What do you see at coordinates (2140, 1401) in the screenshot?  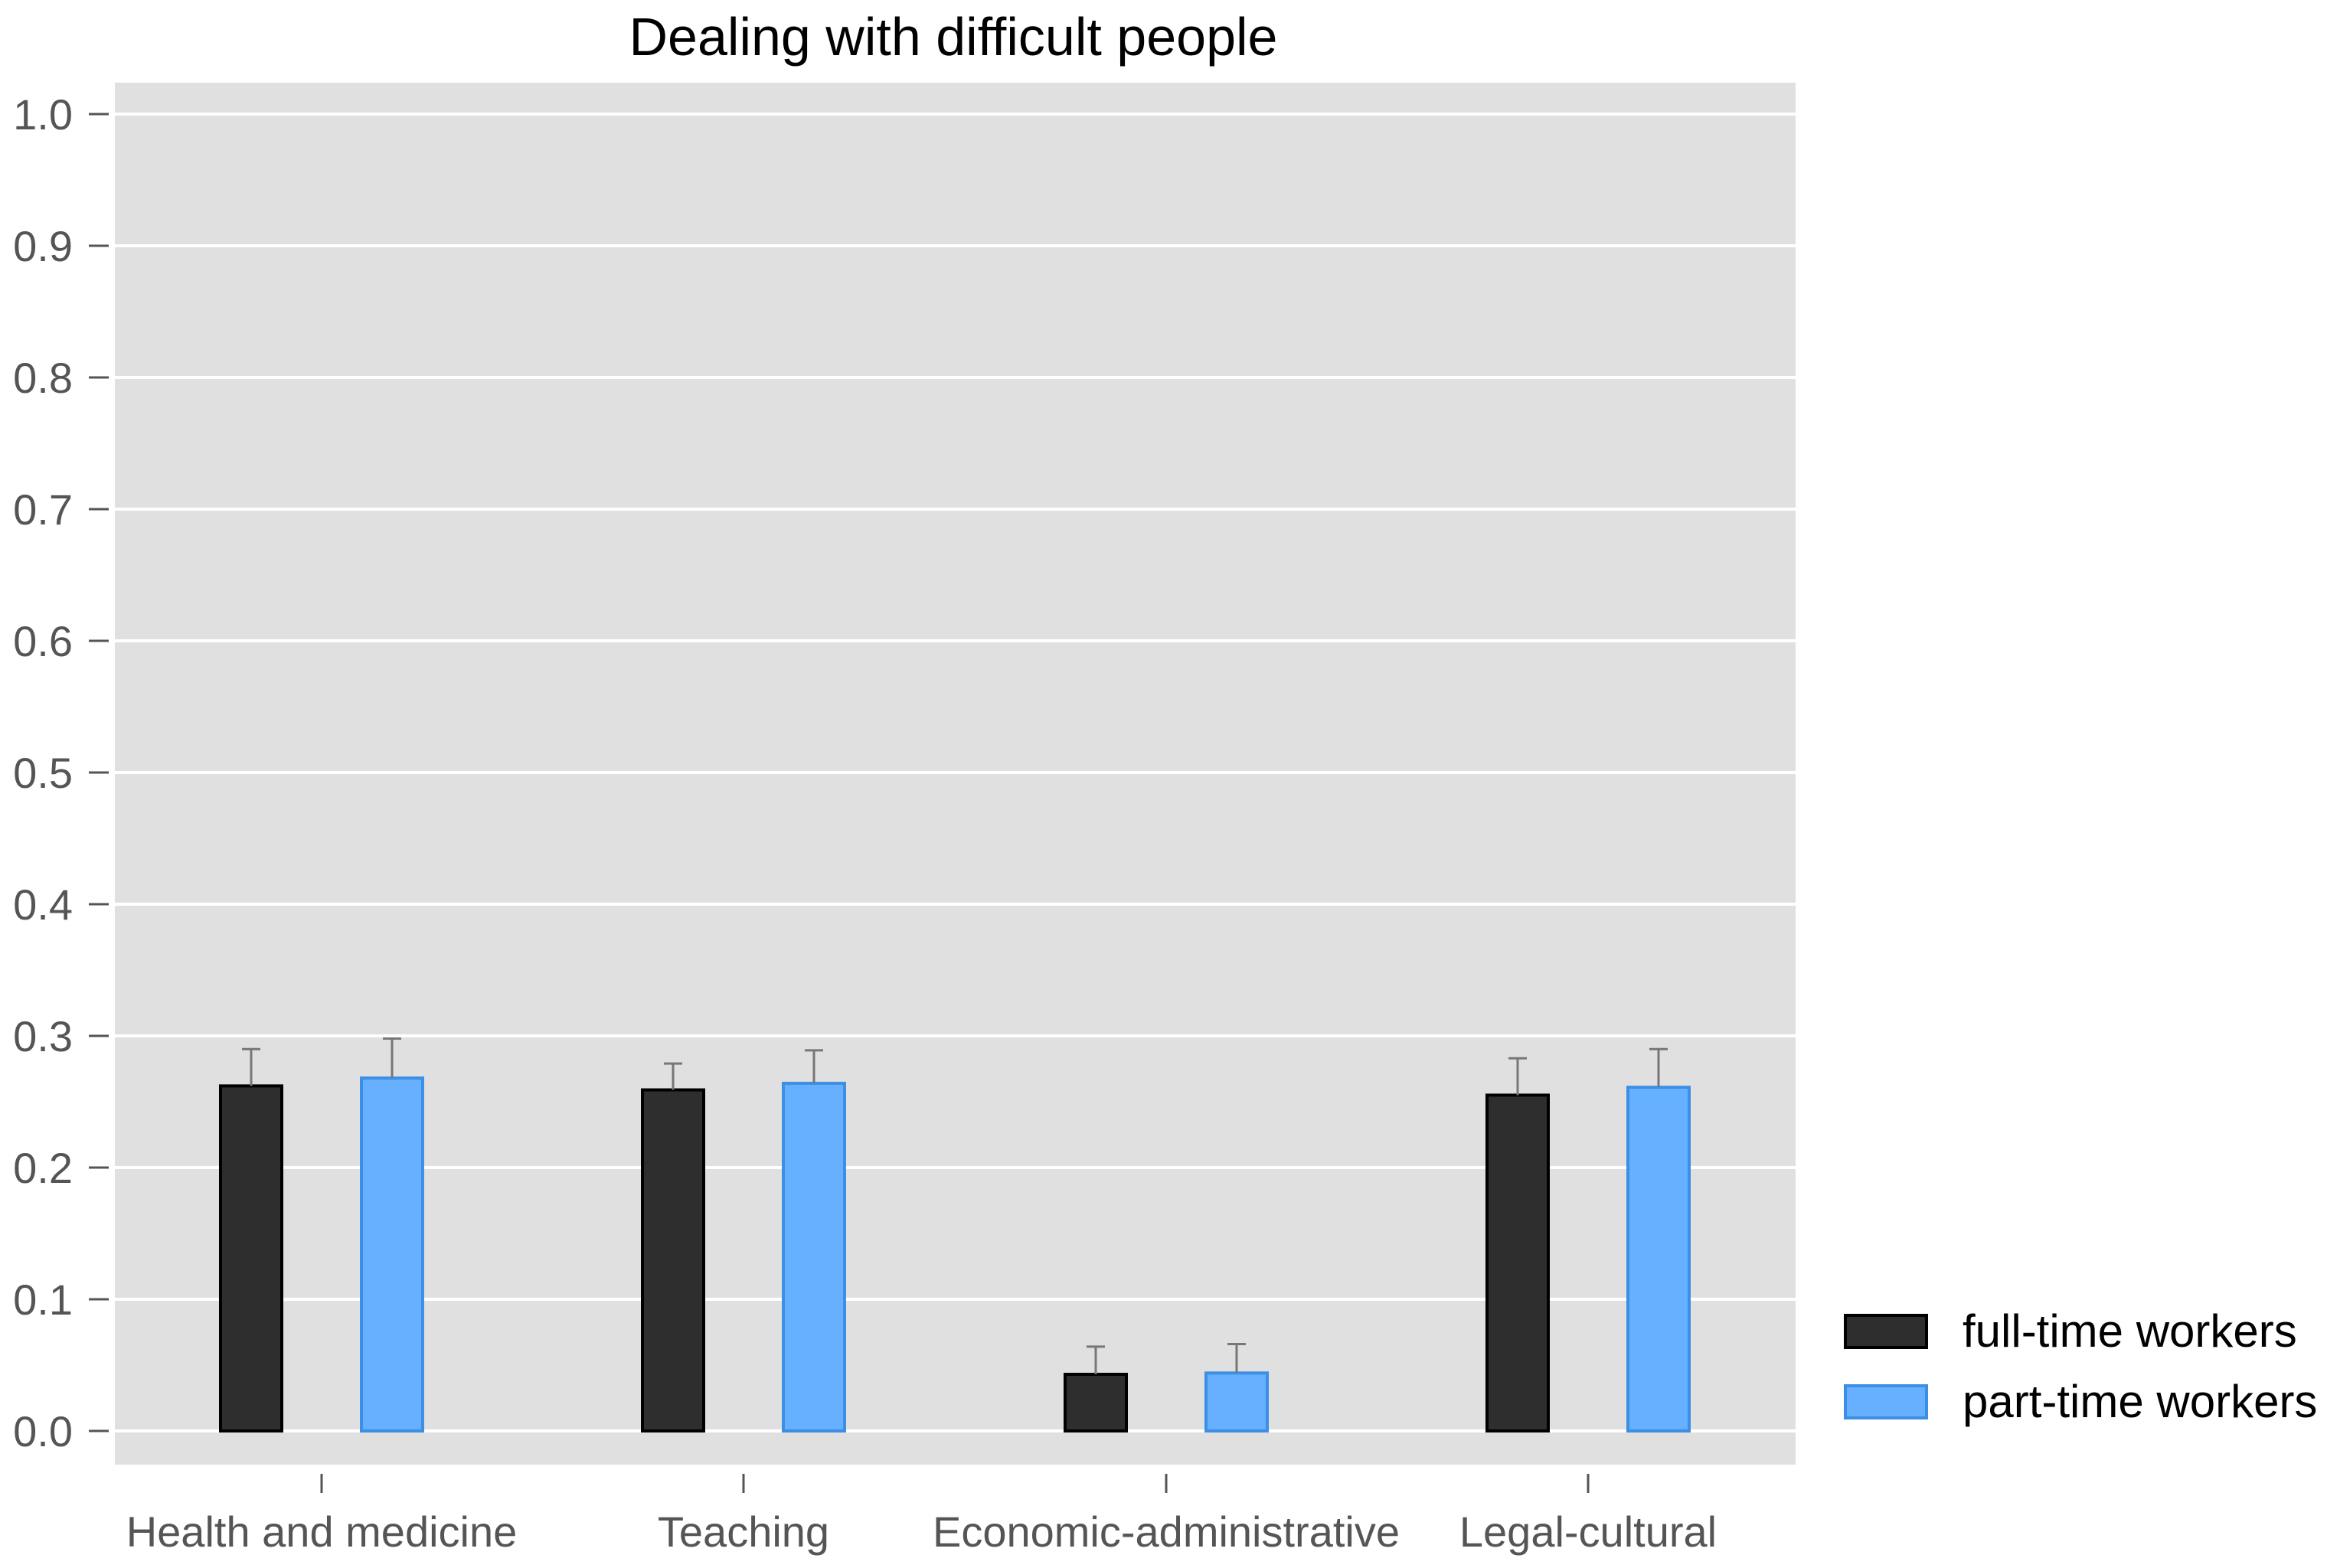 I see `legend-label: part-time workers` at bounding box center [2140, 1401].